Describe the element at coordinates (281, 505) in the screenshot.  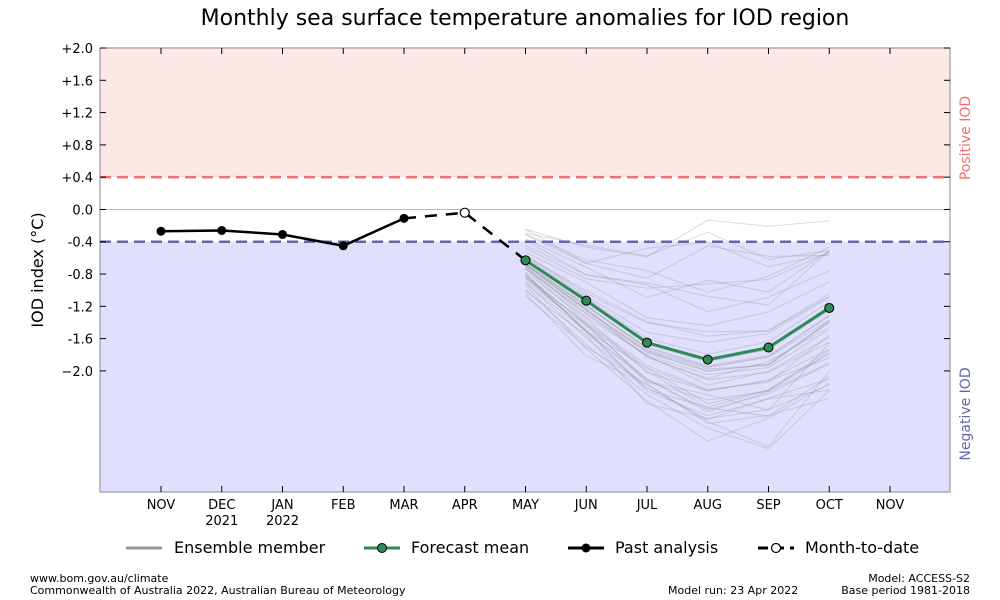
I see `x-tick-label: JAN` at that location.